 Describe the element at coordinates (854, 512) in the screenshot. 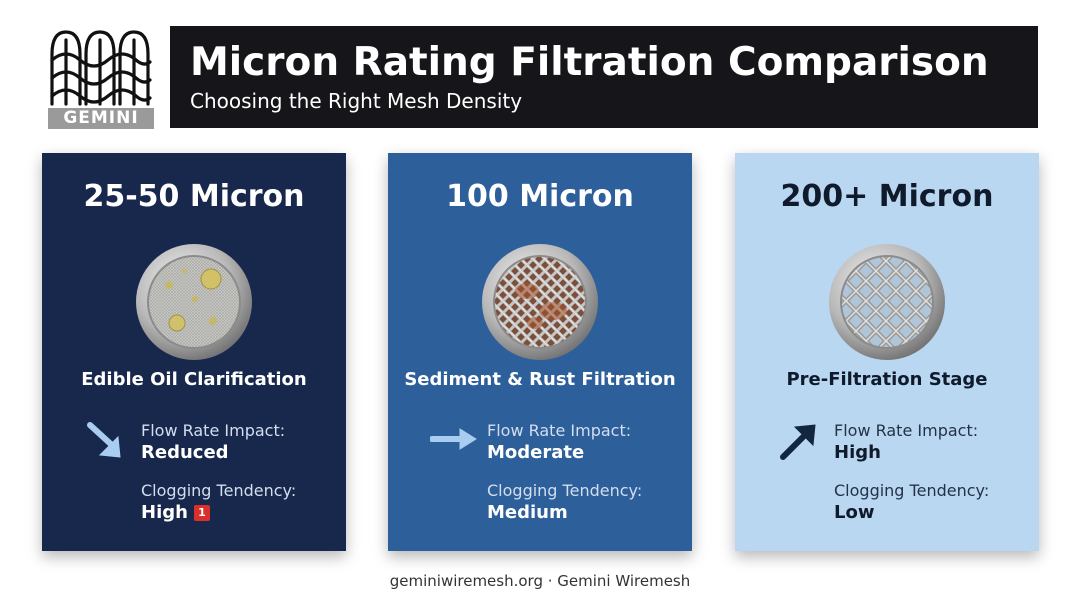

I see `clogging-value: Low` at that location.